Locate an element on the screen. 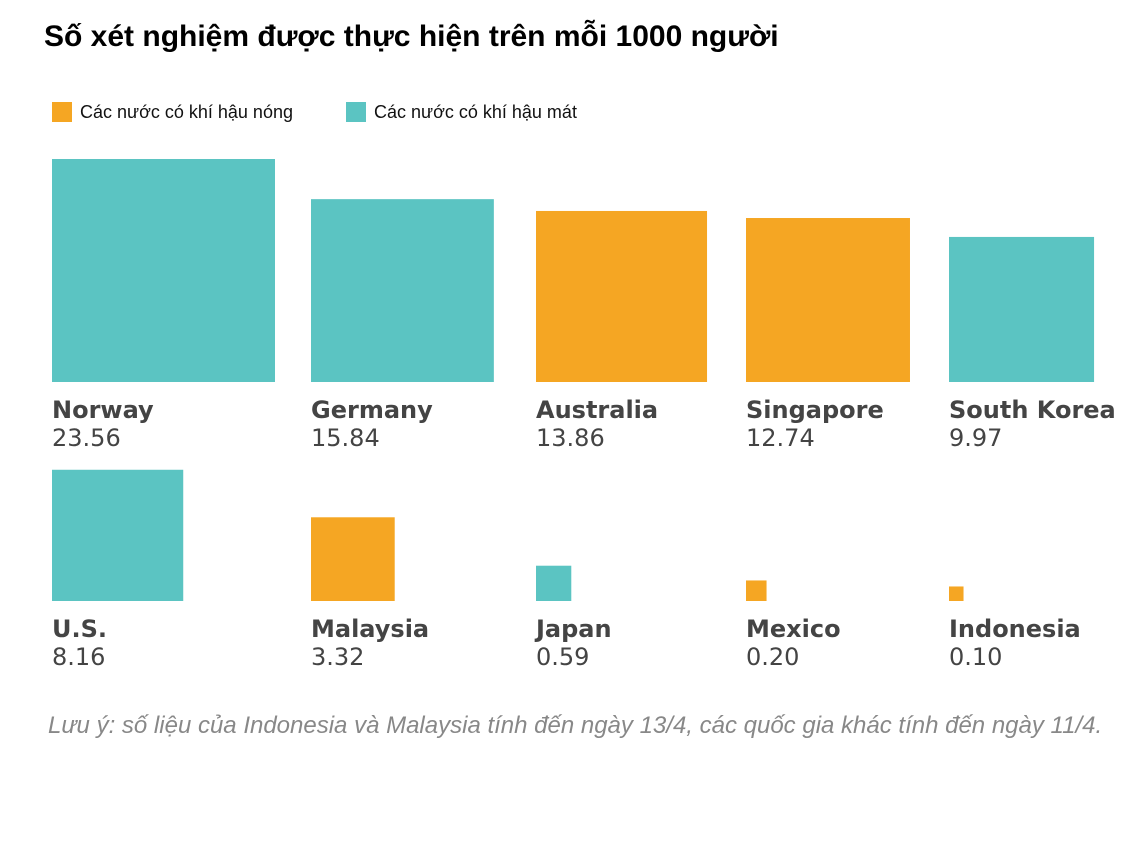 Image resolution: width=1143 pixels, height=843 pixels. country-label-south-korea: South Korea is located at coordinates (1032, 410).